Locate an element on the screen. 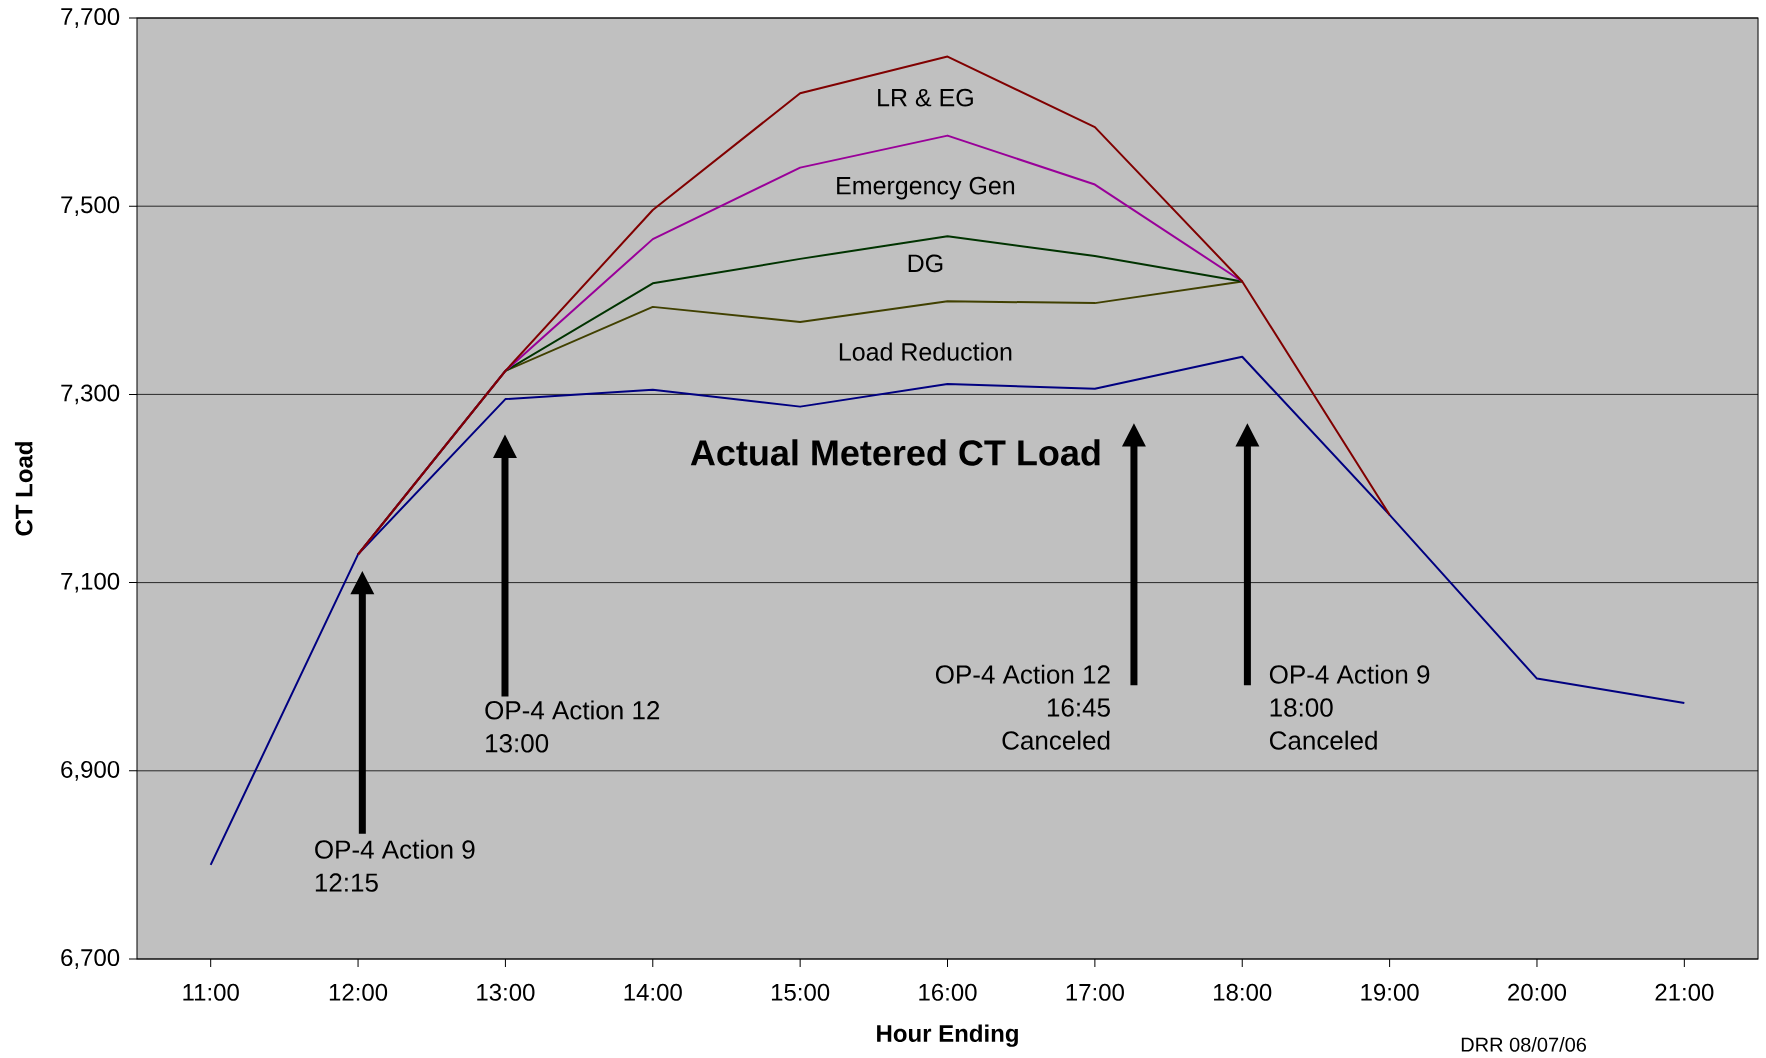 This screenshot has height=1058, width=1766. x-tick-label: 17:00 is located at coordinates (1095, 992).